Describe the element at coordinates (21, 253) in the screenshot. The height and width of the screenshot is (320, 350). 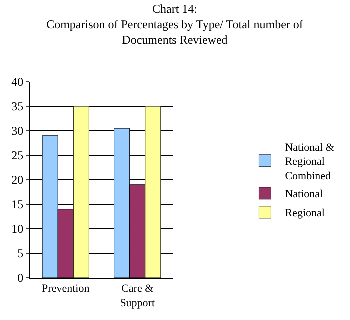
I see `y-tick-label: 5` at that location.